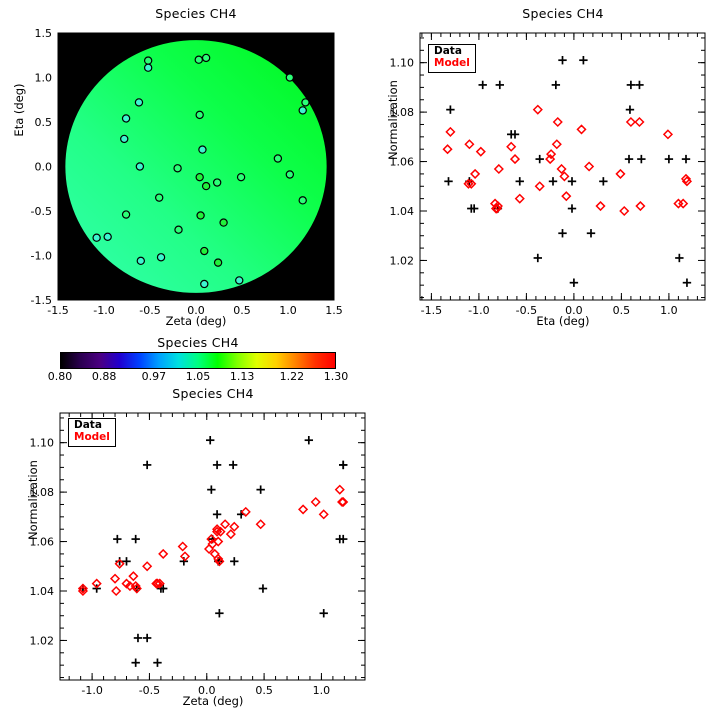  I want to click on colorbar-title: Species CH4, so click(198, 342).